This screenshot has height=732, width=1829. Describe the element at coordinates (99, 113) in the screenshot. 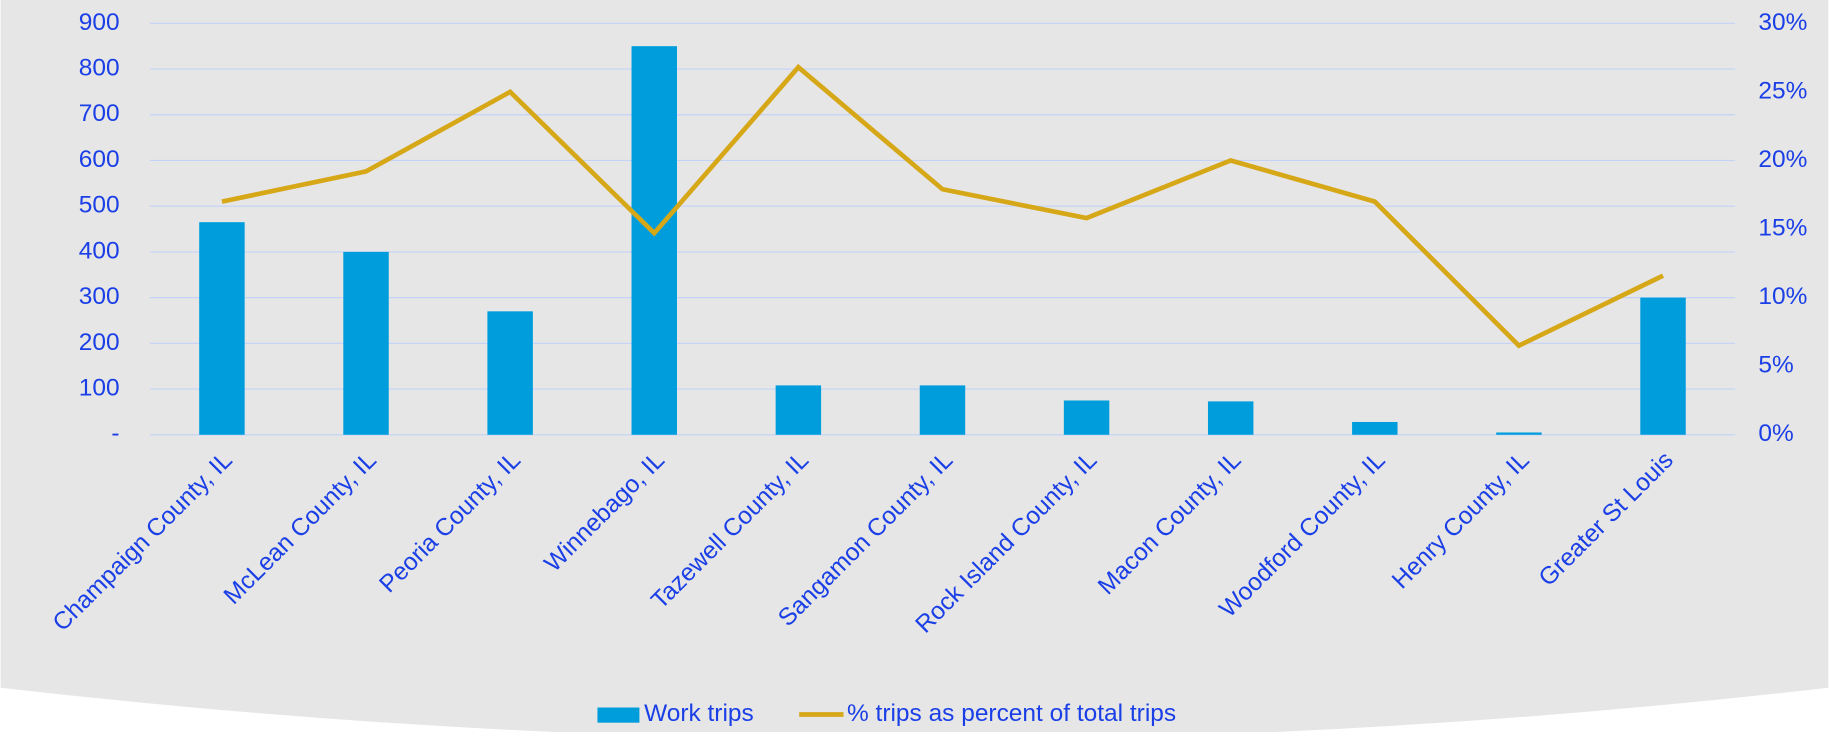

I see `y-tick-label: 700` at that location.